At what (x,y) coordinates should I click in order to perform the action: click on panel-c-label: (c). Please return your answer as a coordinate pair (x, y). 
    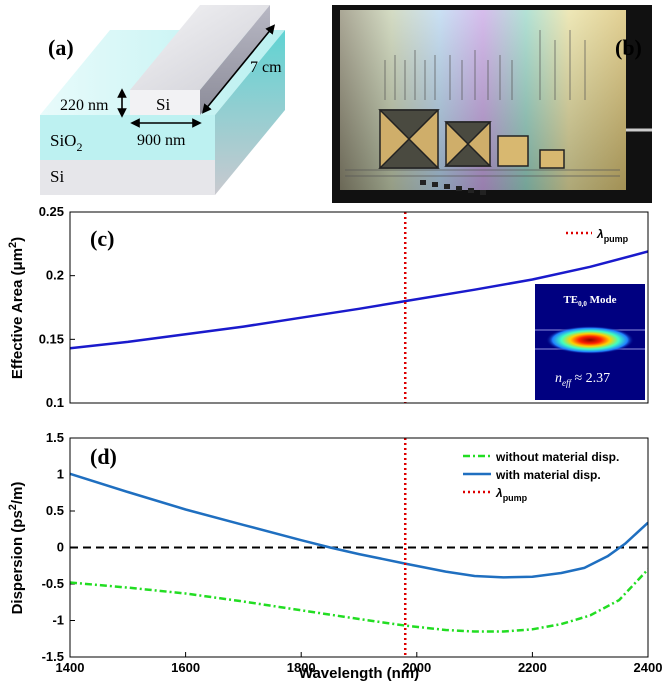
    Looking at the image, I should click on (102, 238).